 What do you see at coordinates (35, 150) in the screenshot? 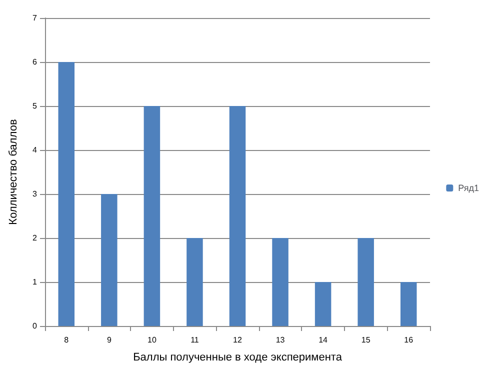
I see `y-tick-label: 4` at bounding box center [35, 150].